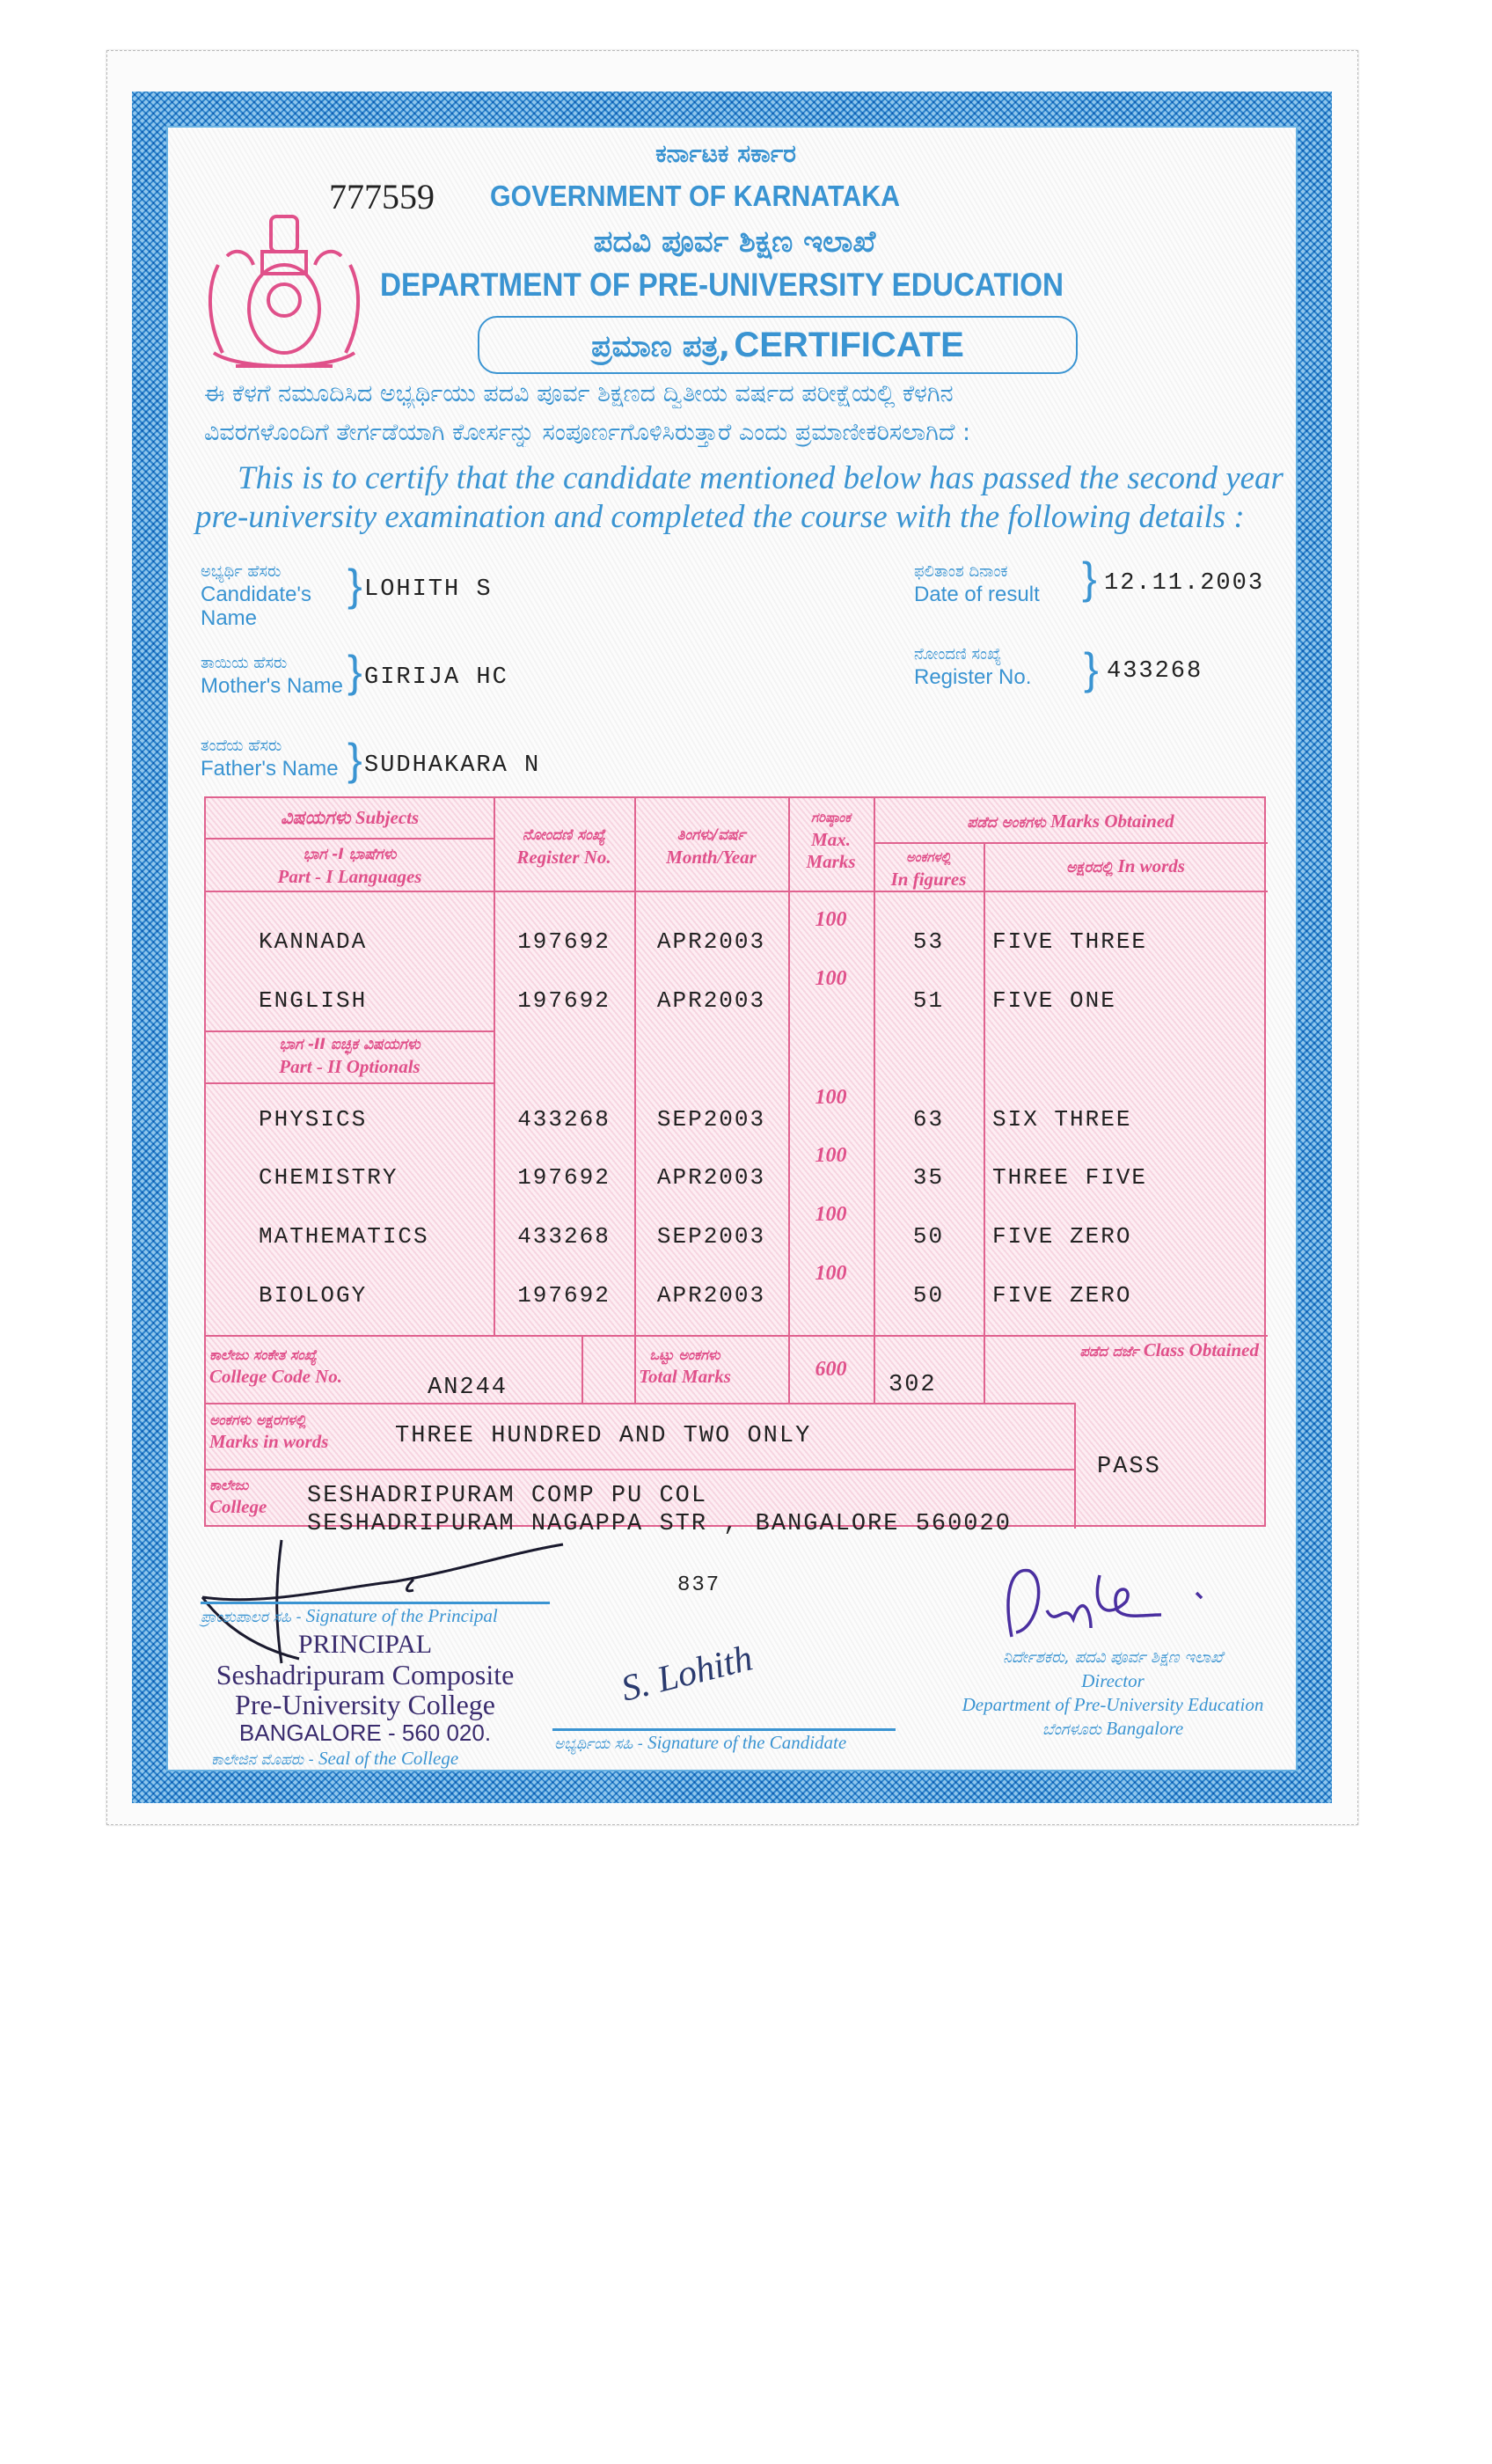 The width and height of the screenshot is (1492, 2464). Describe the element at coordinates (849, 345) in the screenshot. I see `certificate-title: CERTIFICATE` at that location.